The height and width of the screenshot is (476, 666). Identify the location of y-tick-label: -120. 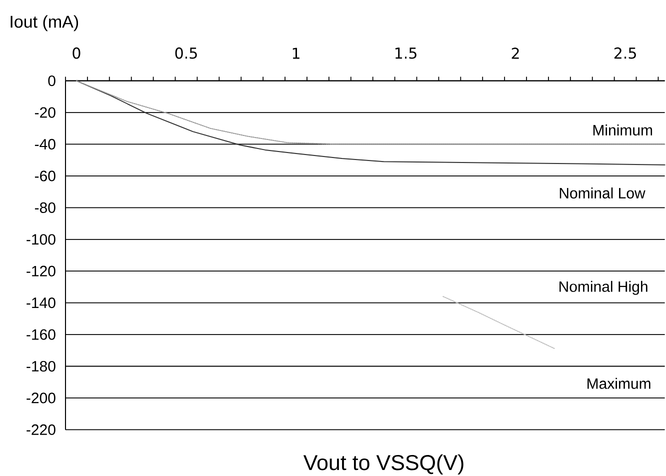
(41, 271).